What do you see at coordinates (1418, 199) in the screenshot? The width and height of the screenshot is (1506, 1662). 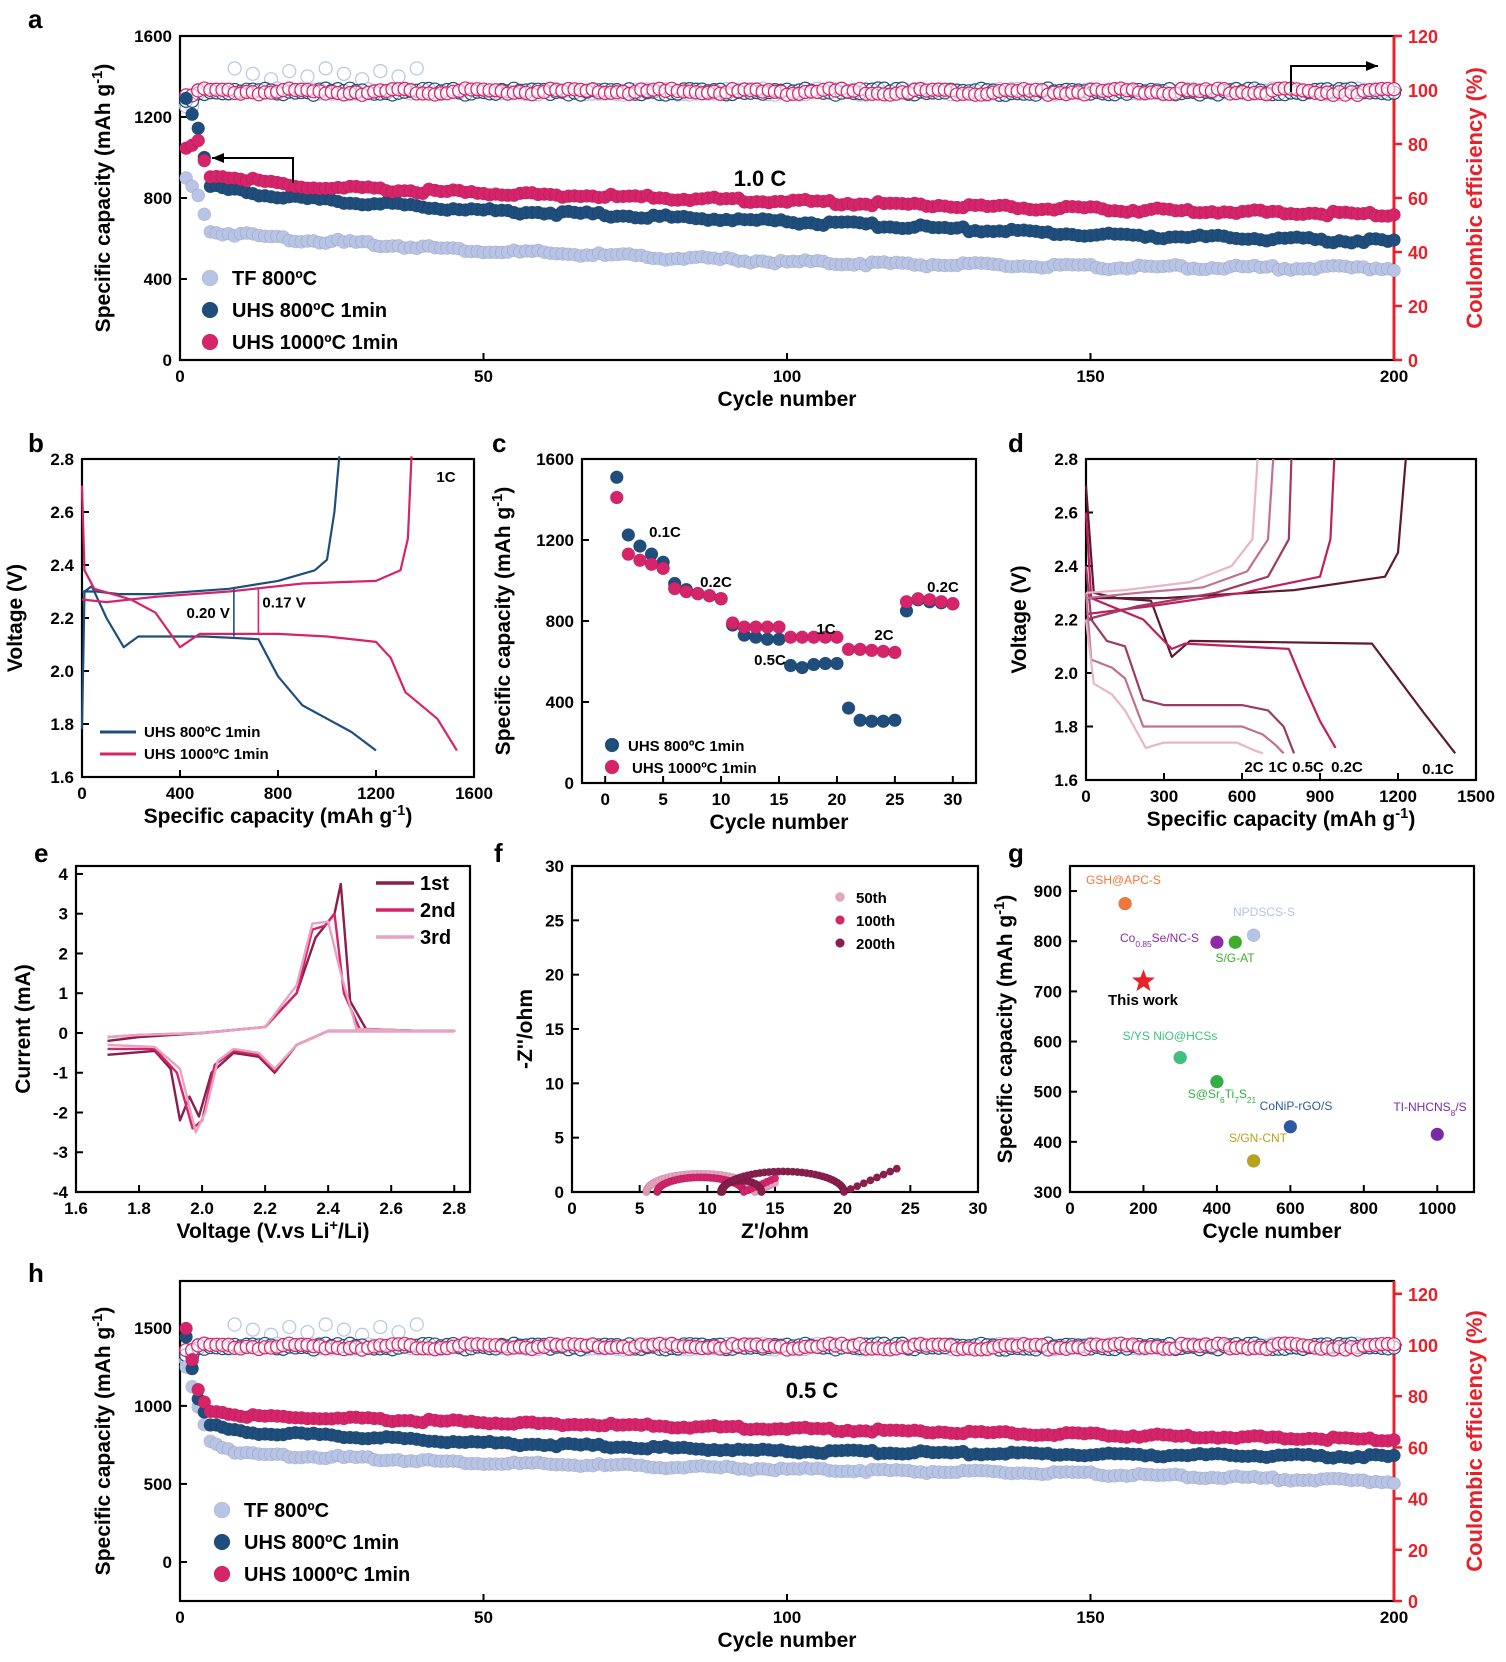 I see `right-tick-label: 60` at bounding box center [1418, 199].